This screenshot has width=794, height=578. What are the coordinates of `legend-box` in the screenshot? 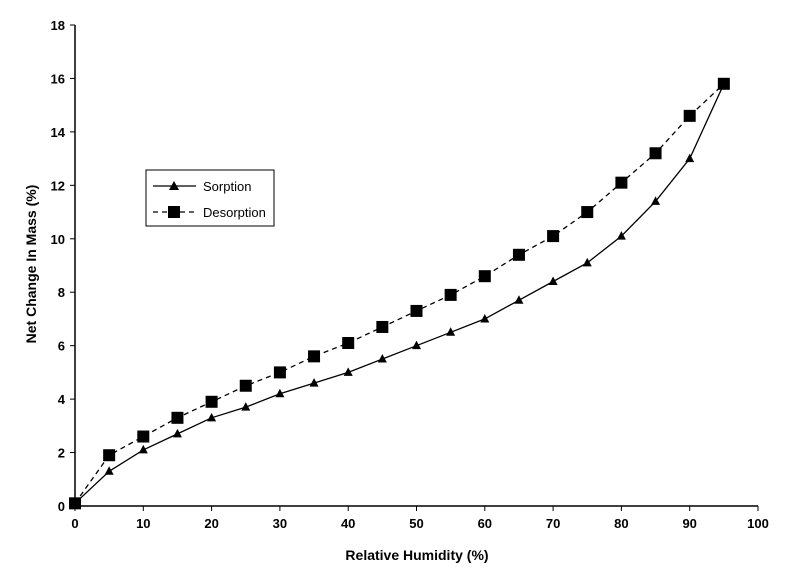 It's located at (210, 198).